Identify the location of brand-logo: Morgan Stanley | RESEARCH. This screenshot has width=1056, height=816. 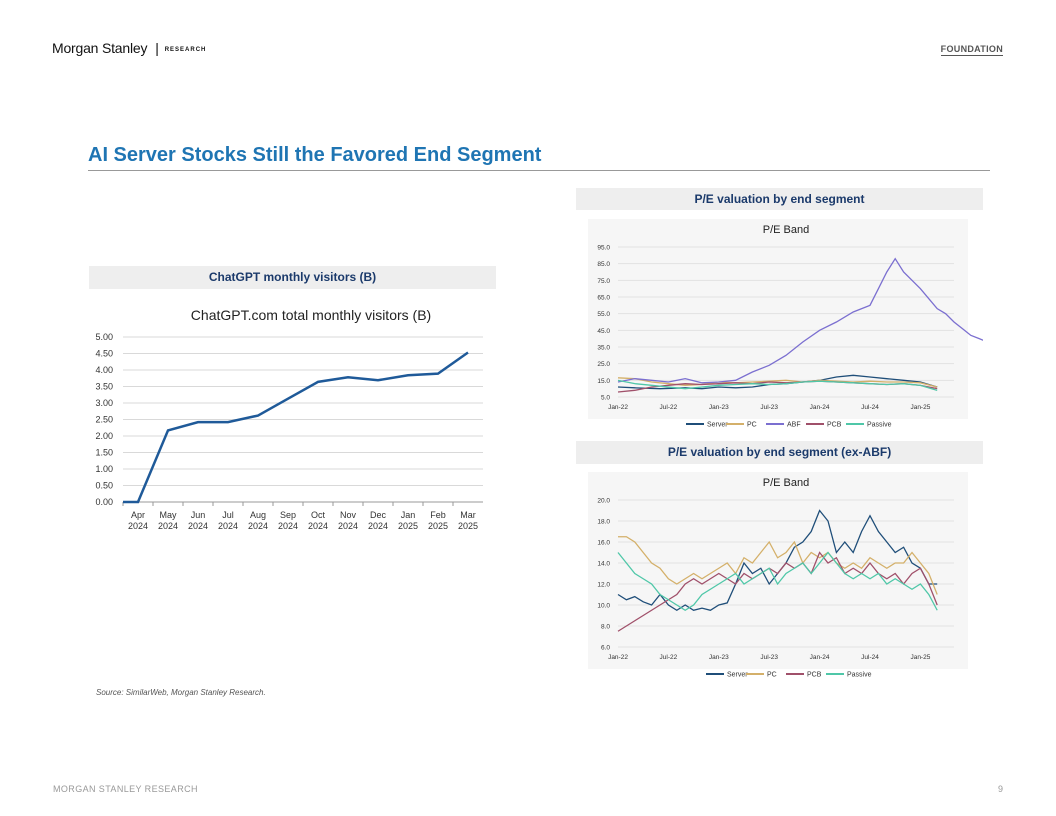
(129, 48).